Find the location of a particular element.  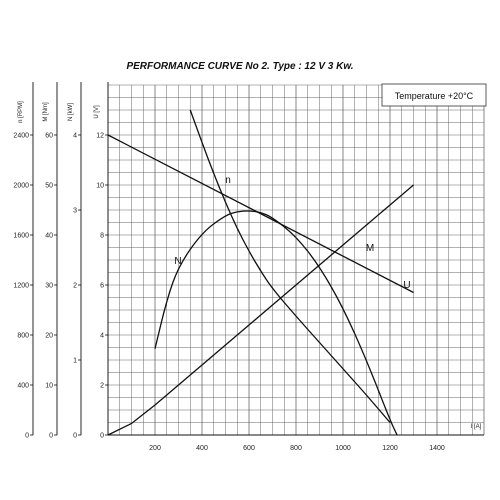

y-tick-label-n: 0 is located at coordinates (27, 436).